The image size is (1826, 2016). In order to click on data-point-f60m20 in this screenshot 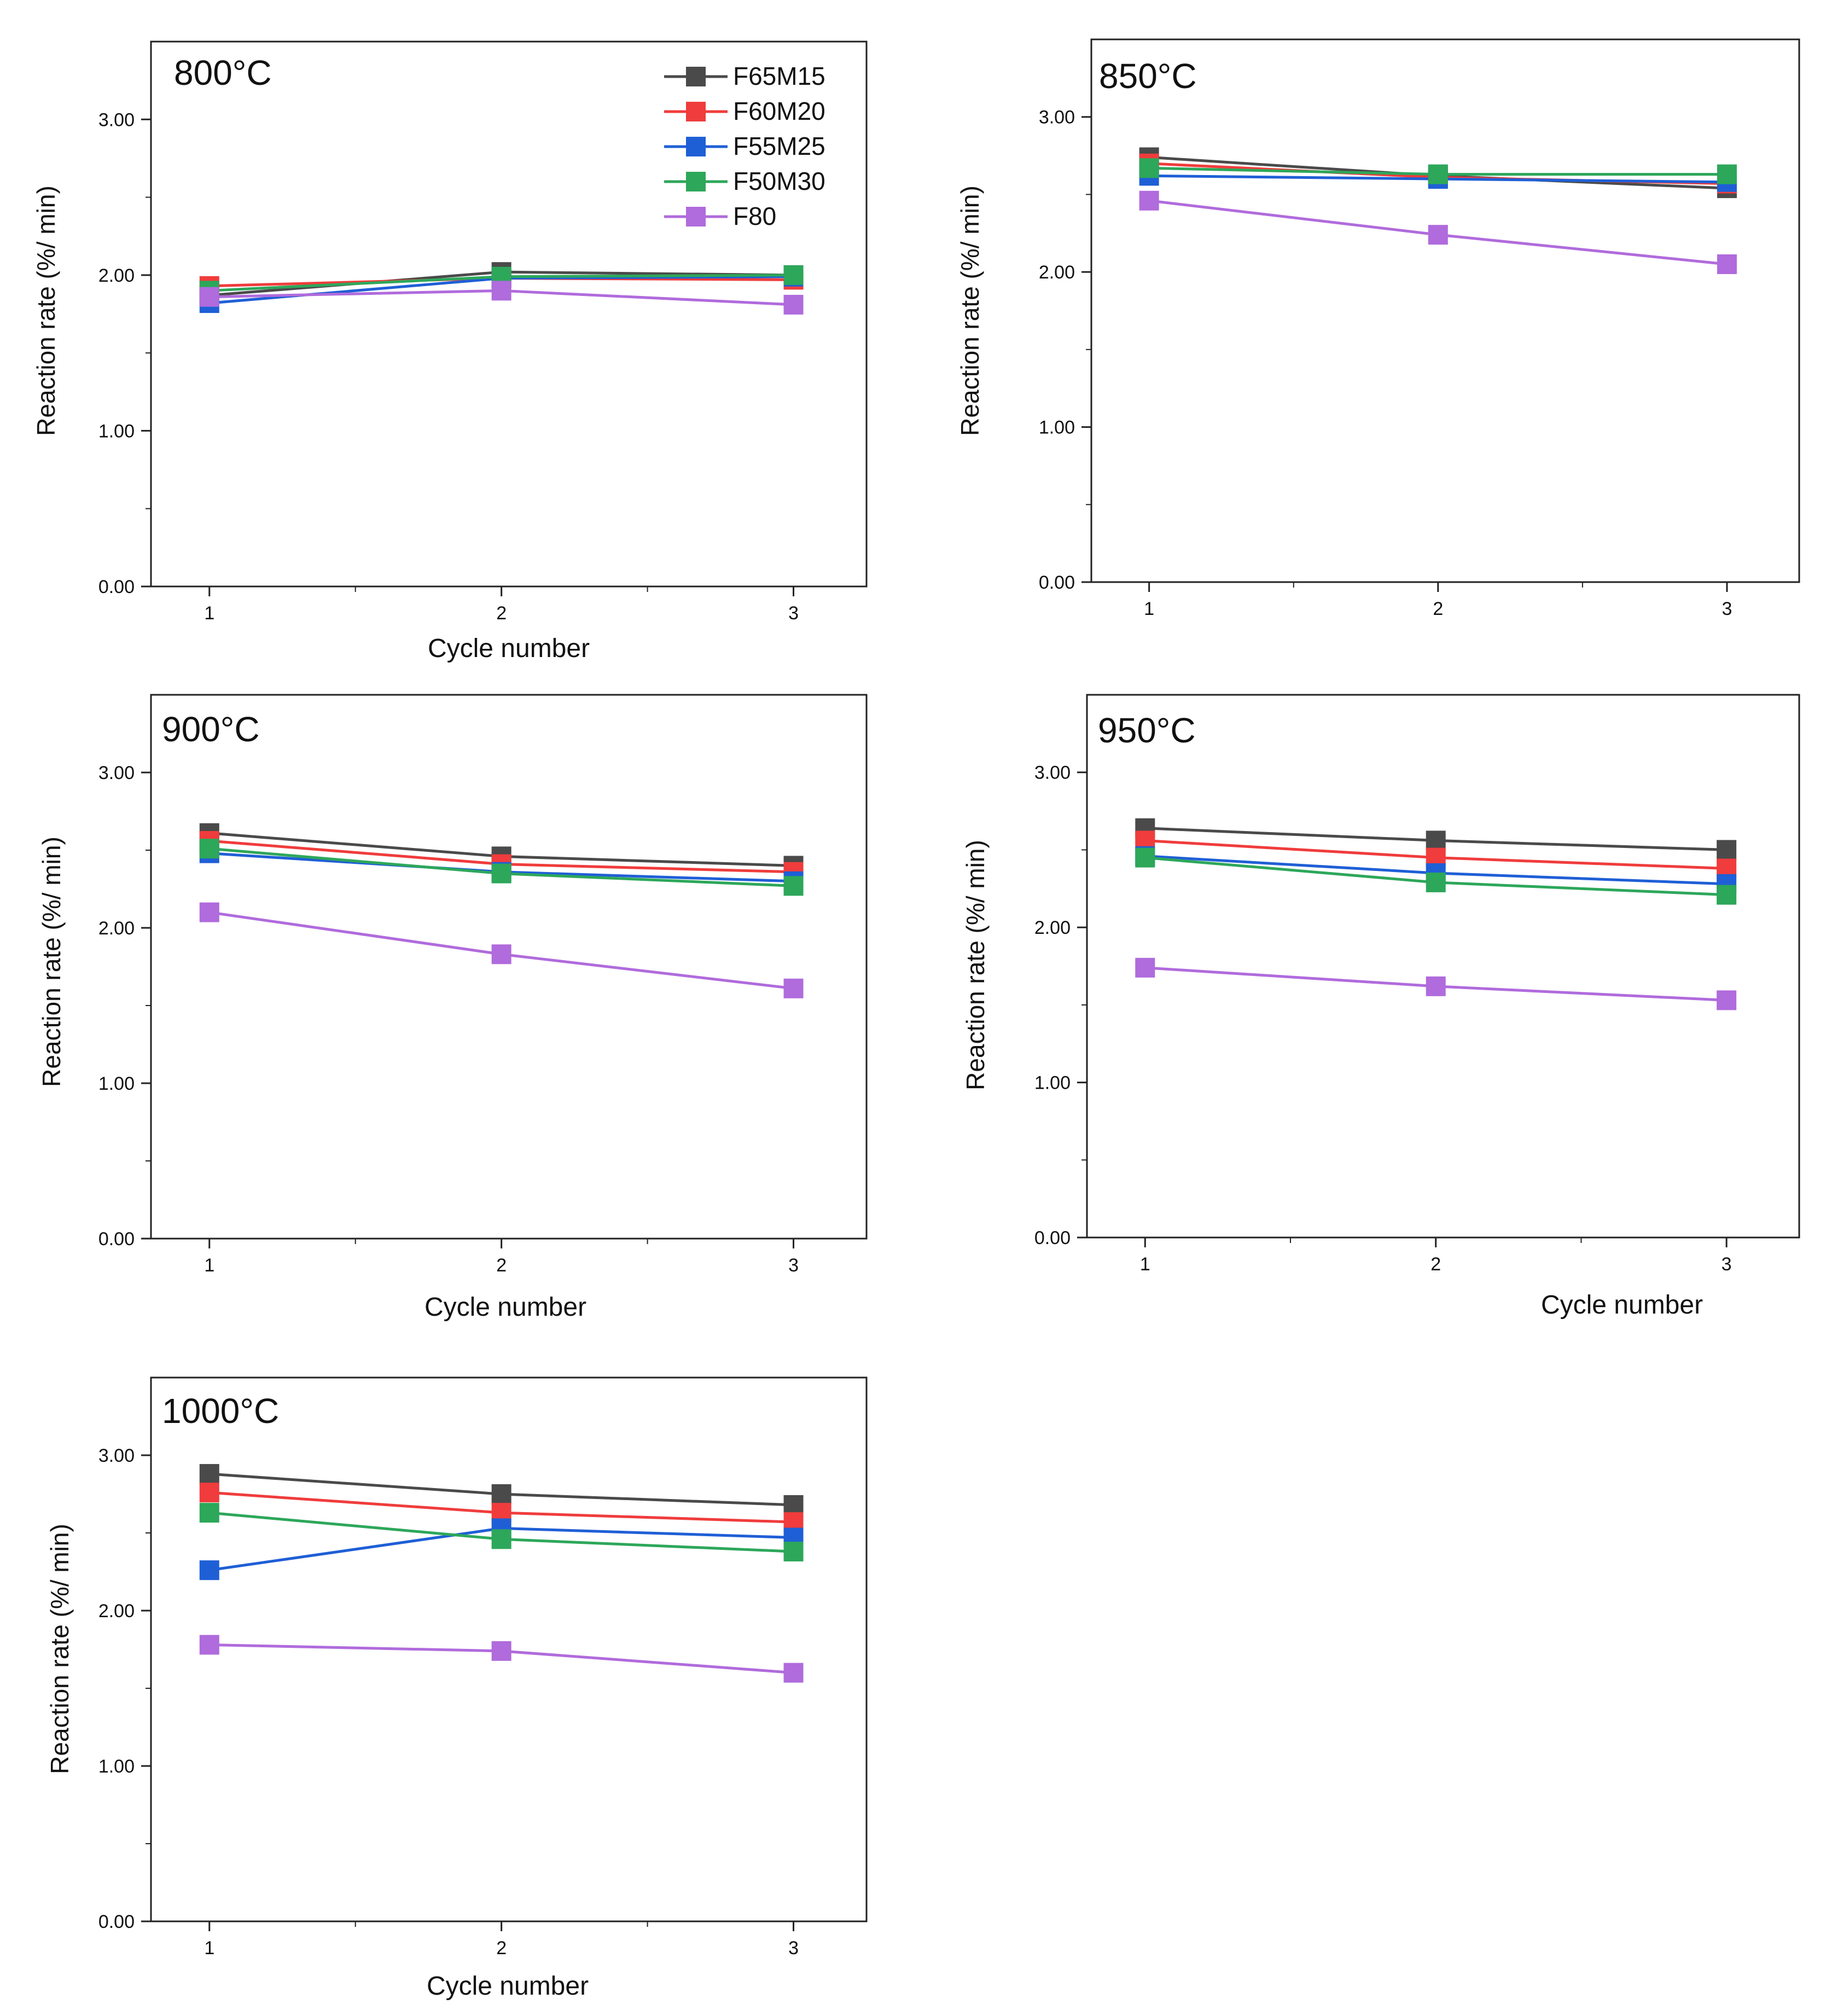, I will do `click(209, 1493)`.